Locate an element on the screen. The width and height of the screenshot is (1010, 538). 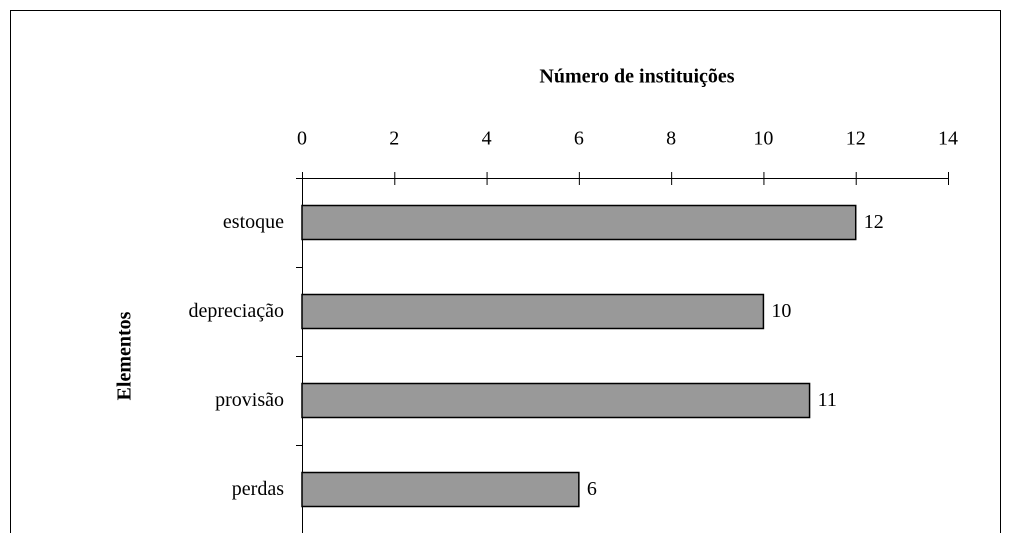
y-axis-label: Elementos is located at coordinates (125, 355).